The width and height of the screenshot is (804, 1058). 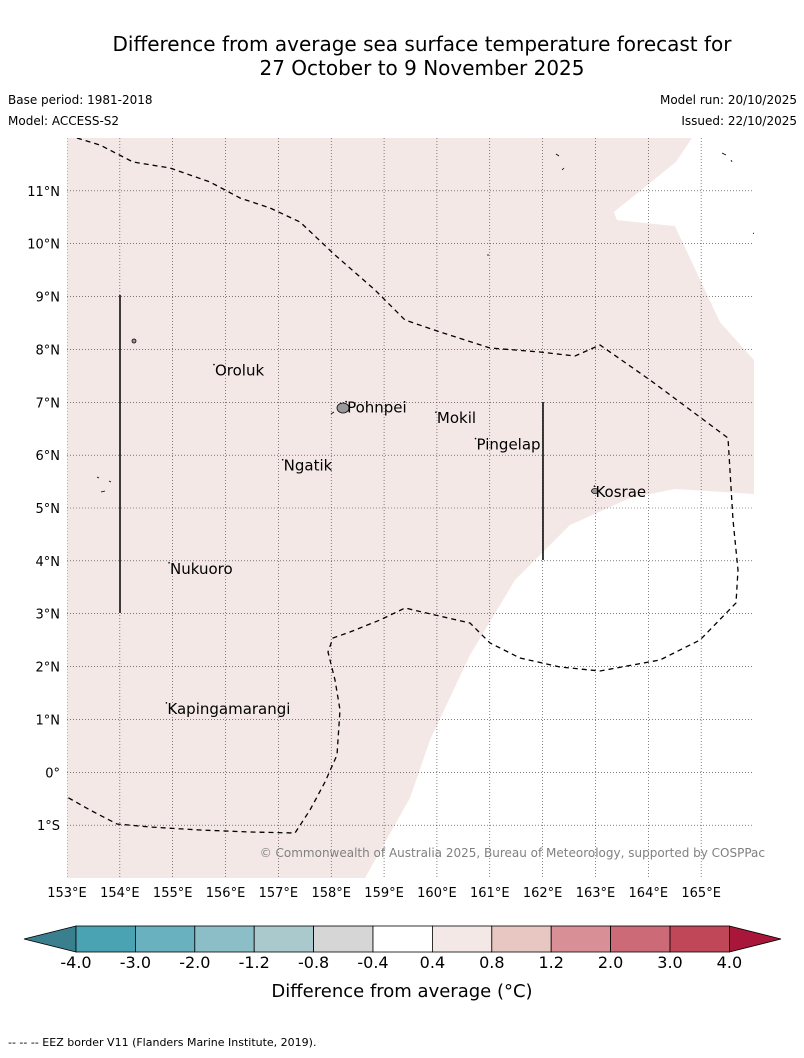 What do you see at coordinates (669, 962) in the screenshot?
I see `colorbar-tick-label: 3.0` at bounding box center [669, 962].